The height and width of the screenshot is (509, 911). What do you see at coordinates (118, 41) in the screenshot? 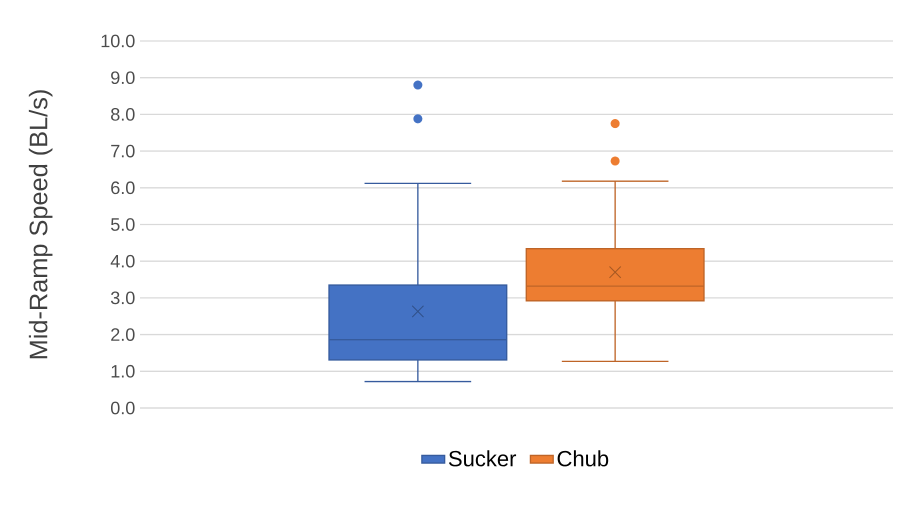
I see `y-tick-label: 10.0` at bounding box center [118, 41].